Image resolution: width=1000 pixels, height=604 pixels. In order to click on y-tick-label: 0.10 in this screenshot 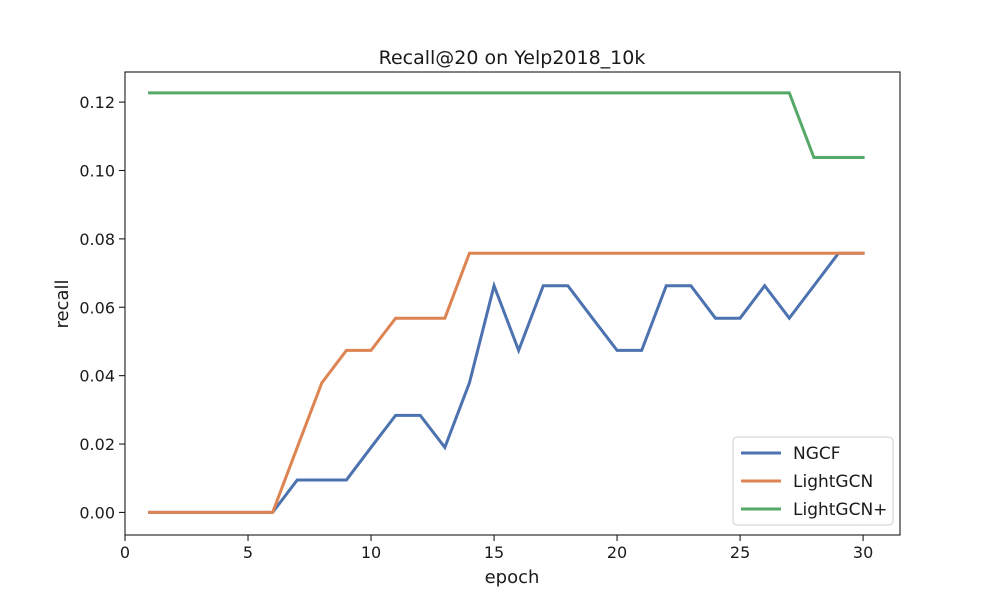, I will do `click(97, 170)`.